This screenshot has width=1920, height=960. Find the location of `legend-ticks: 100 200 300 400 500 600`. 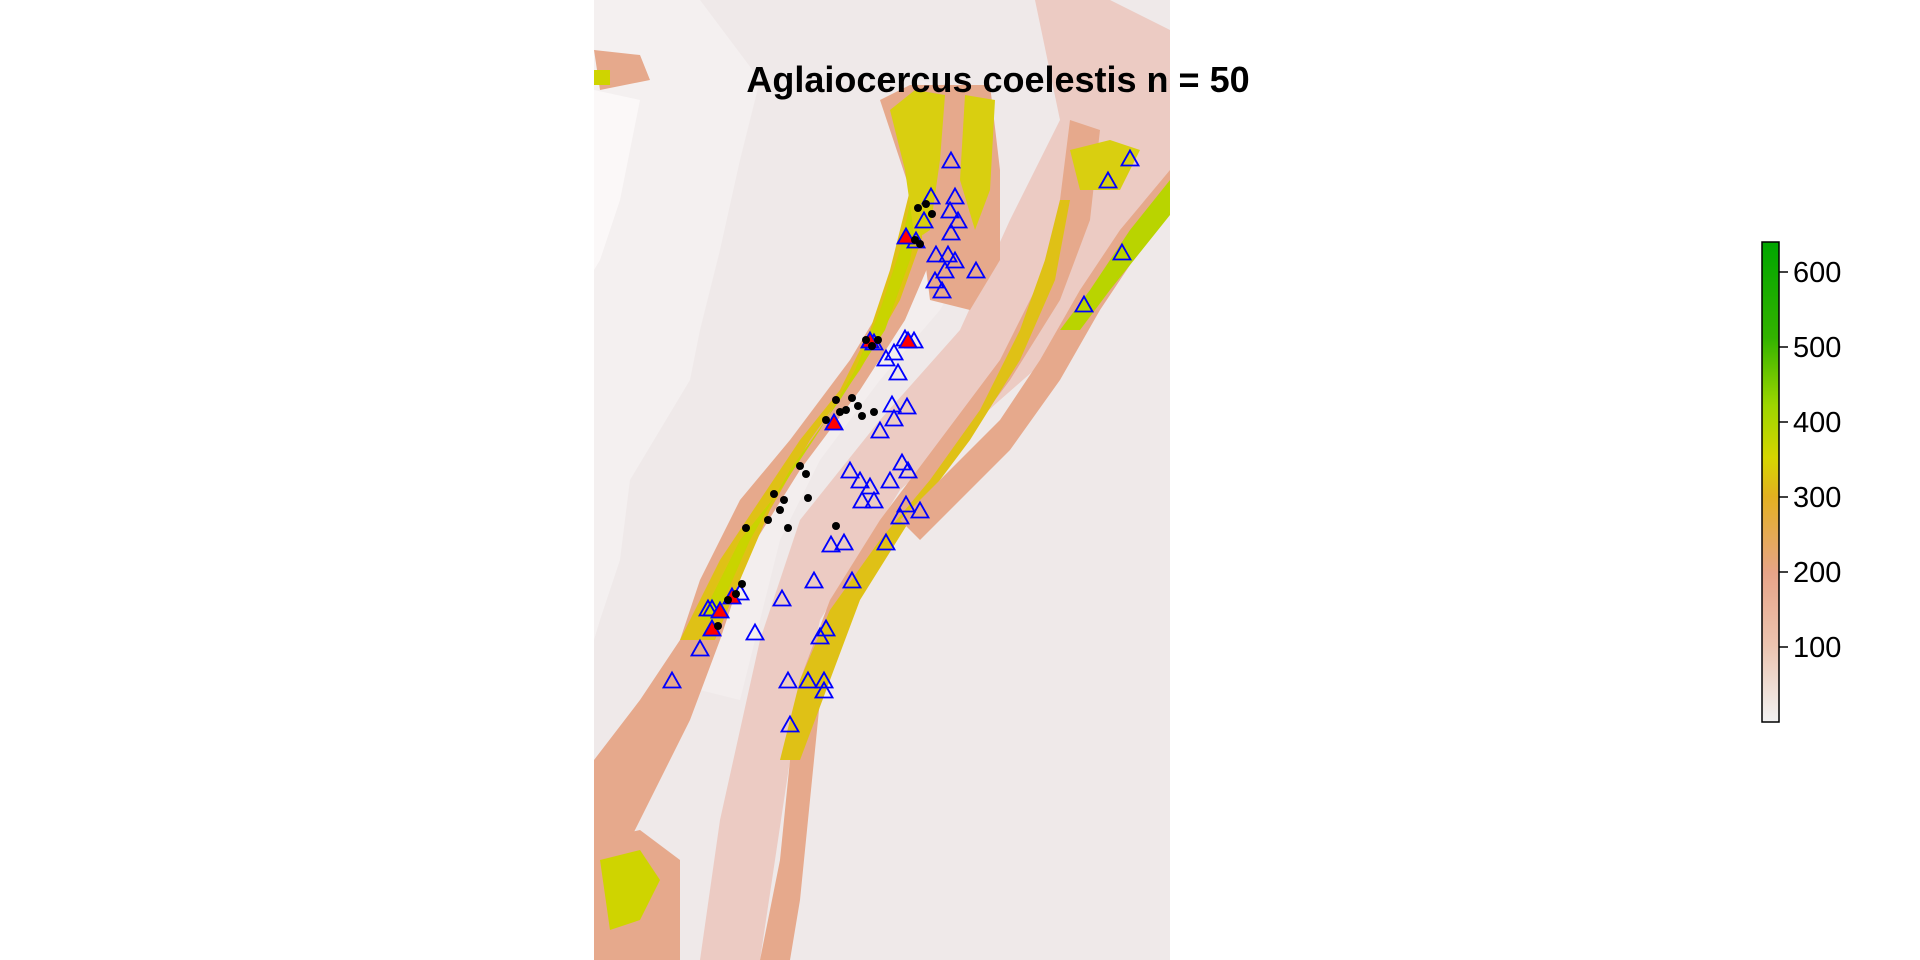

legend-ticks: 100 200 300 400 500 600 is located at coordinates (1810, 460).